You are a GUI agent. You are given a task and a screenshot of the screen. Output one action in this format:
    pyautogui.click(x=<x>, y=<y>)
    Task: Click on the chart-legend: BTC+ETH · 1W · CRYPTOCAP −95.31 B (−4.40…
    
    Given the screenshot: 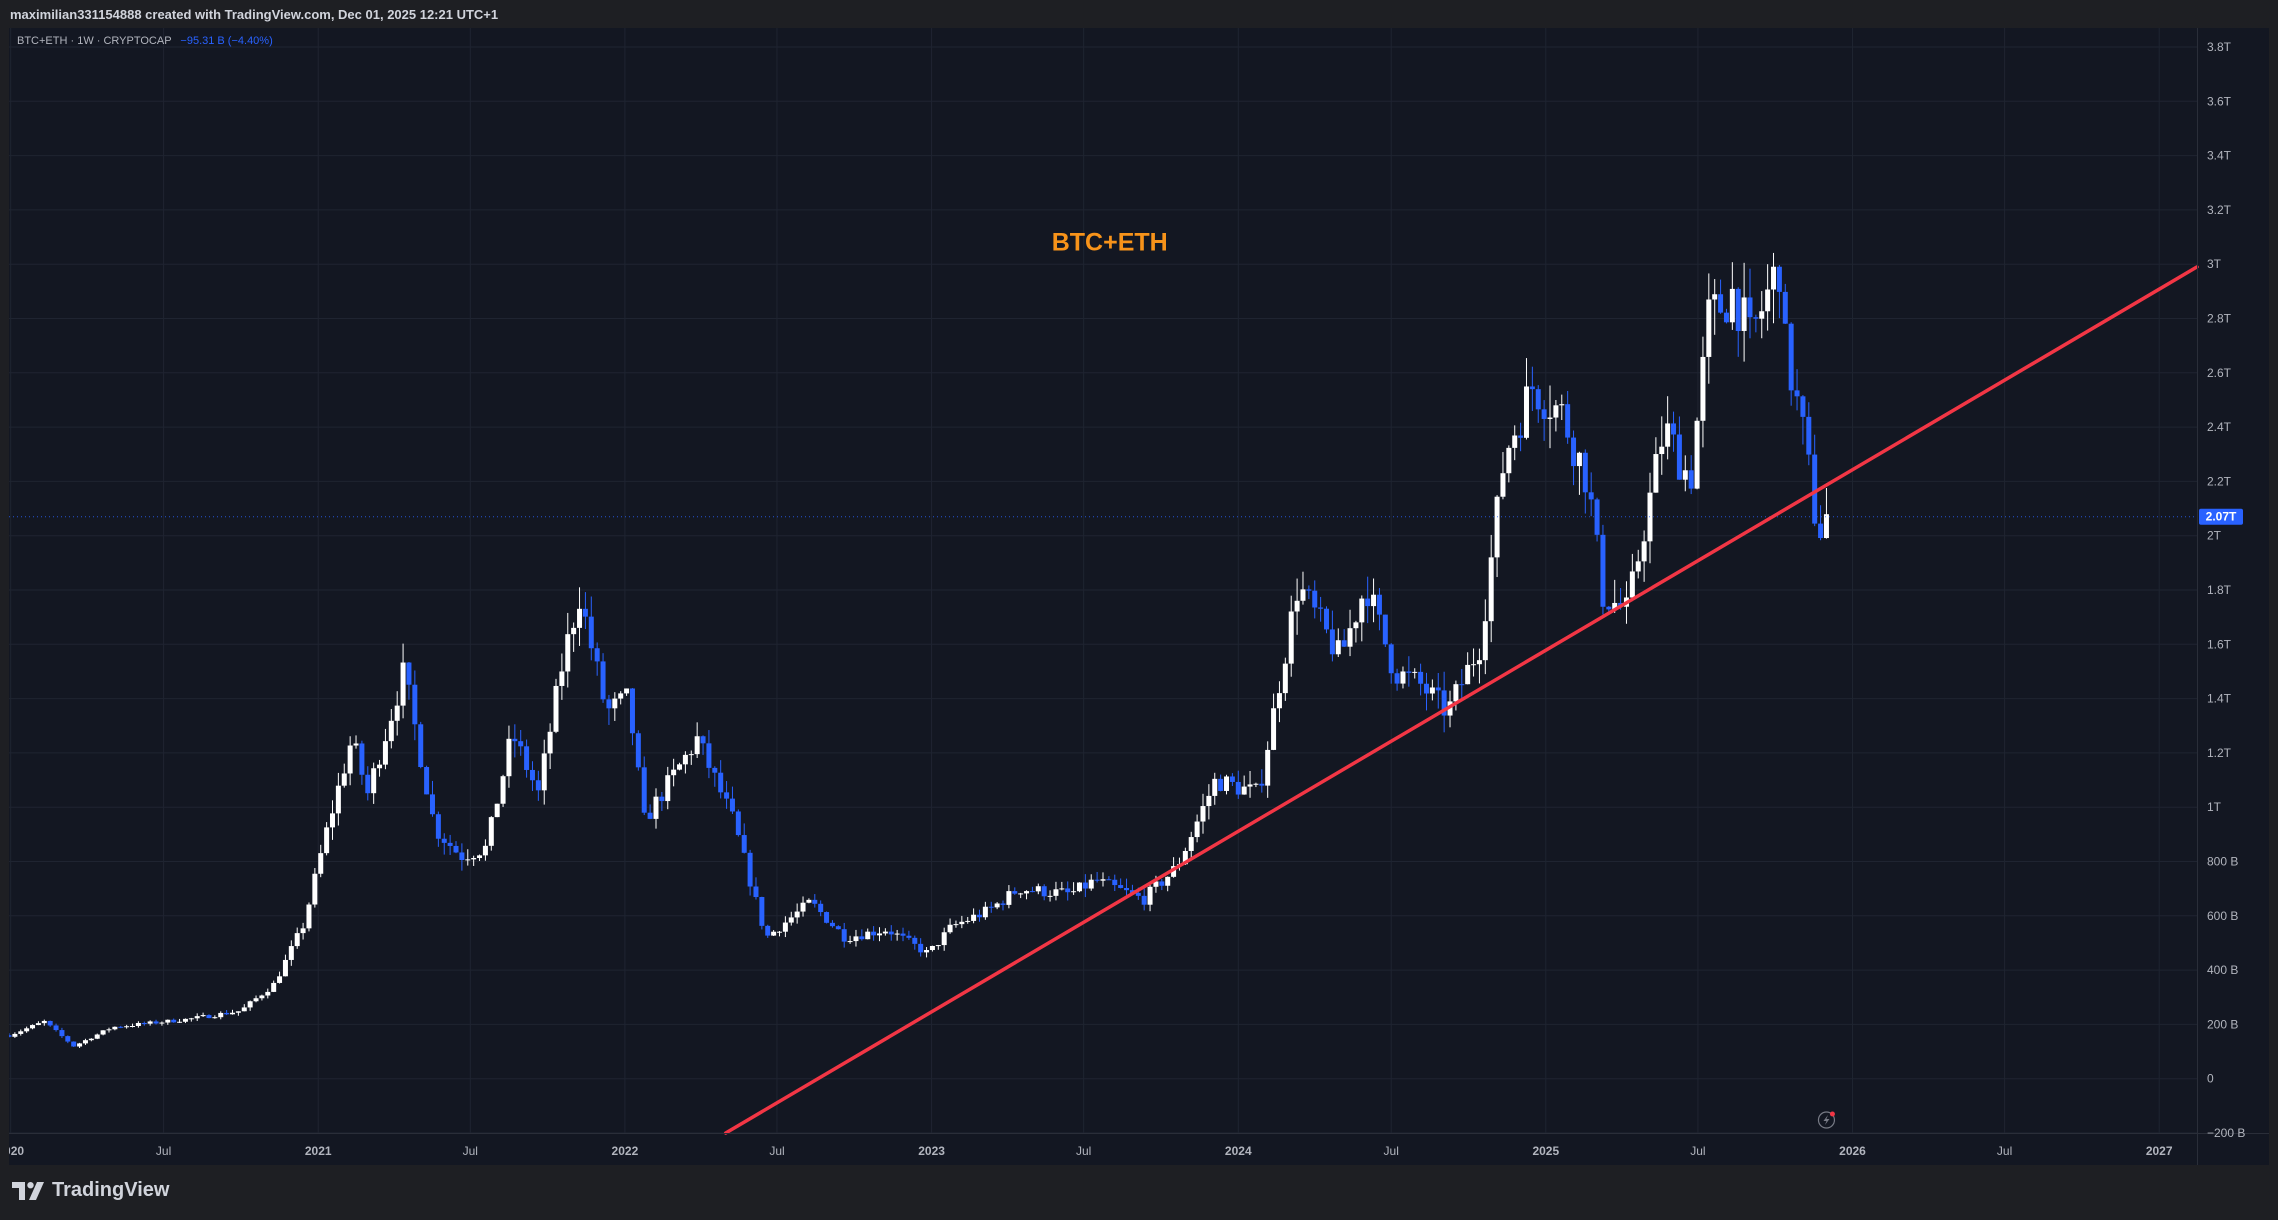 What is the action you would take?
    pyautogui.click(x=145, y=41)
    